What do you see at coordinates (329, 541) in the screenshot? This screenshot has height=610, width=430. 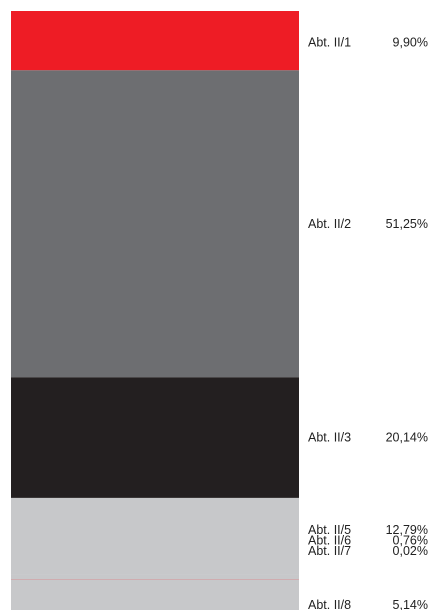 I see `segment-label-5: Abt. II/6` at bounding box center [329, 541].